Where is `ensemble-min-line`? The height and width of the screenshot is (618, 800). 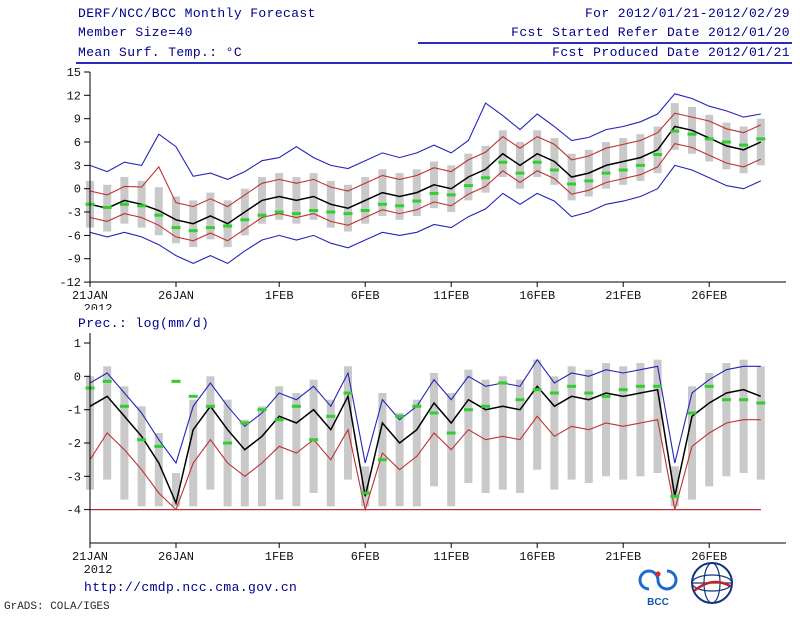 ensemble-min-line is located at coordinates (425, 214).